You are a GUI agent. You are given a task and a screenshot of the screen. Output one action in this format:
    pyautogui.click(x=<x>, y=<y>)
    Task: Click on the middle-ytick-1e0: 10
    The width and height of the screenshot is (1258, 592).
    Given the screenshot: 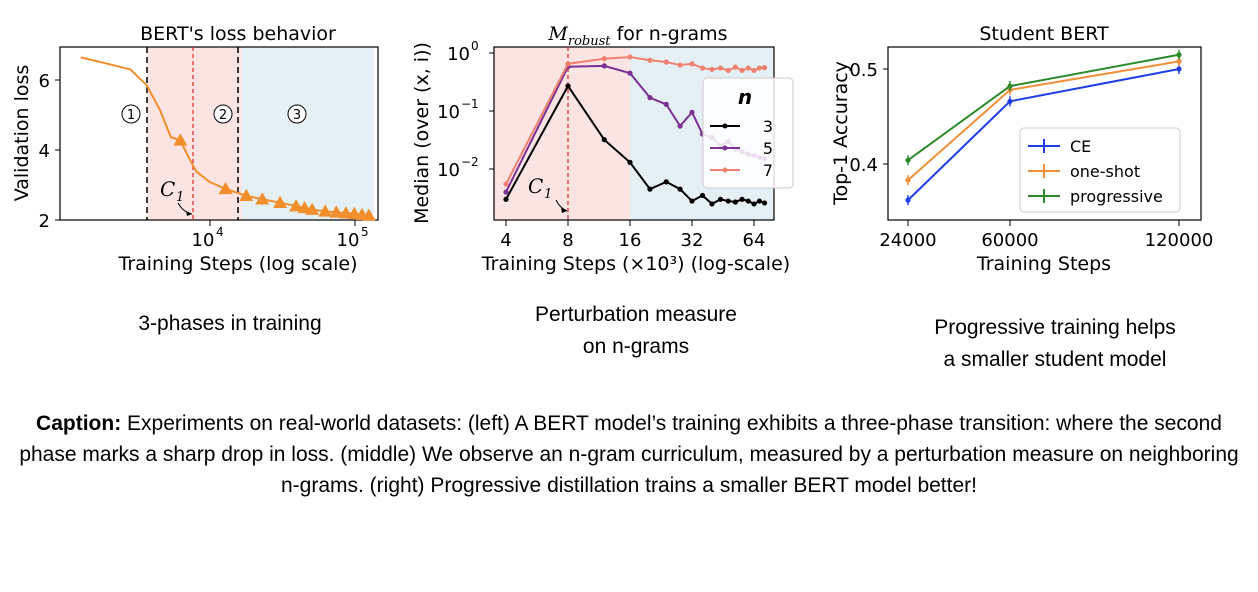 What is the action you would take?
    pyautogui.click(x=458, y=54)
    